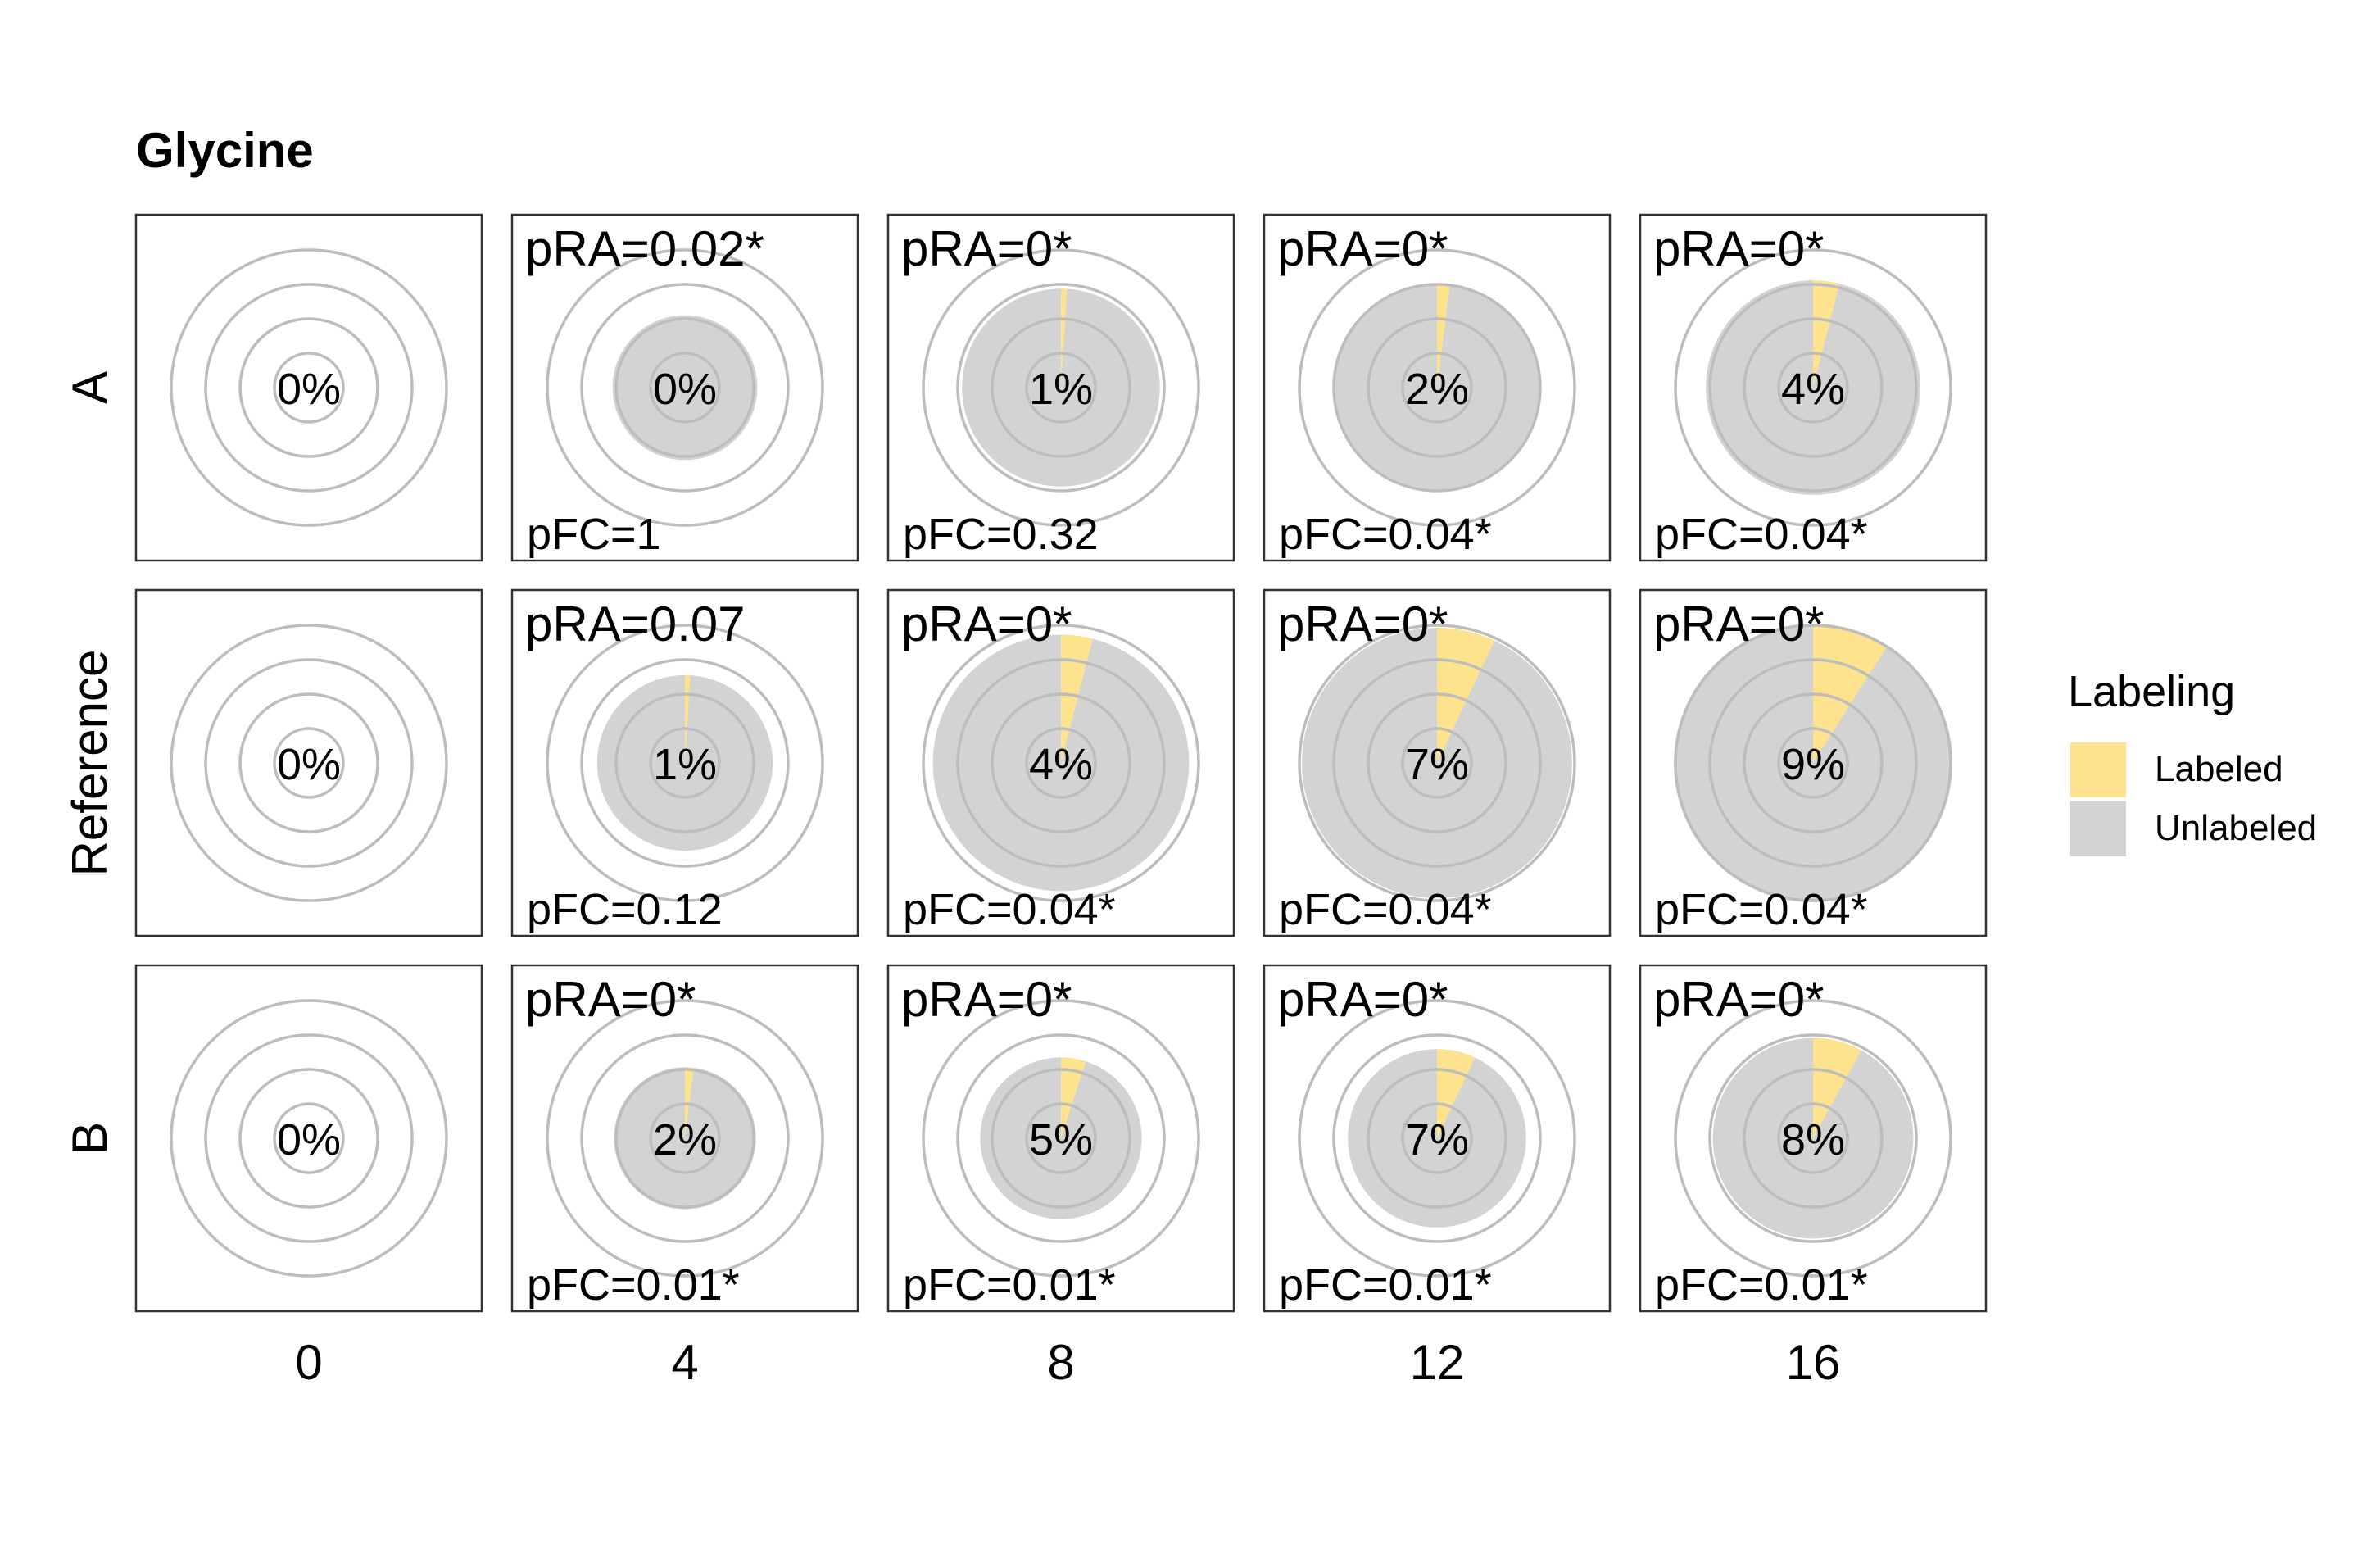 The height and width of the screenshot is (1548, 2380). I want to click on percent-label: 9%, so click(1813, 765).